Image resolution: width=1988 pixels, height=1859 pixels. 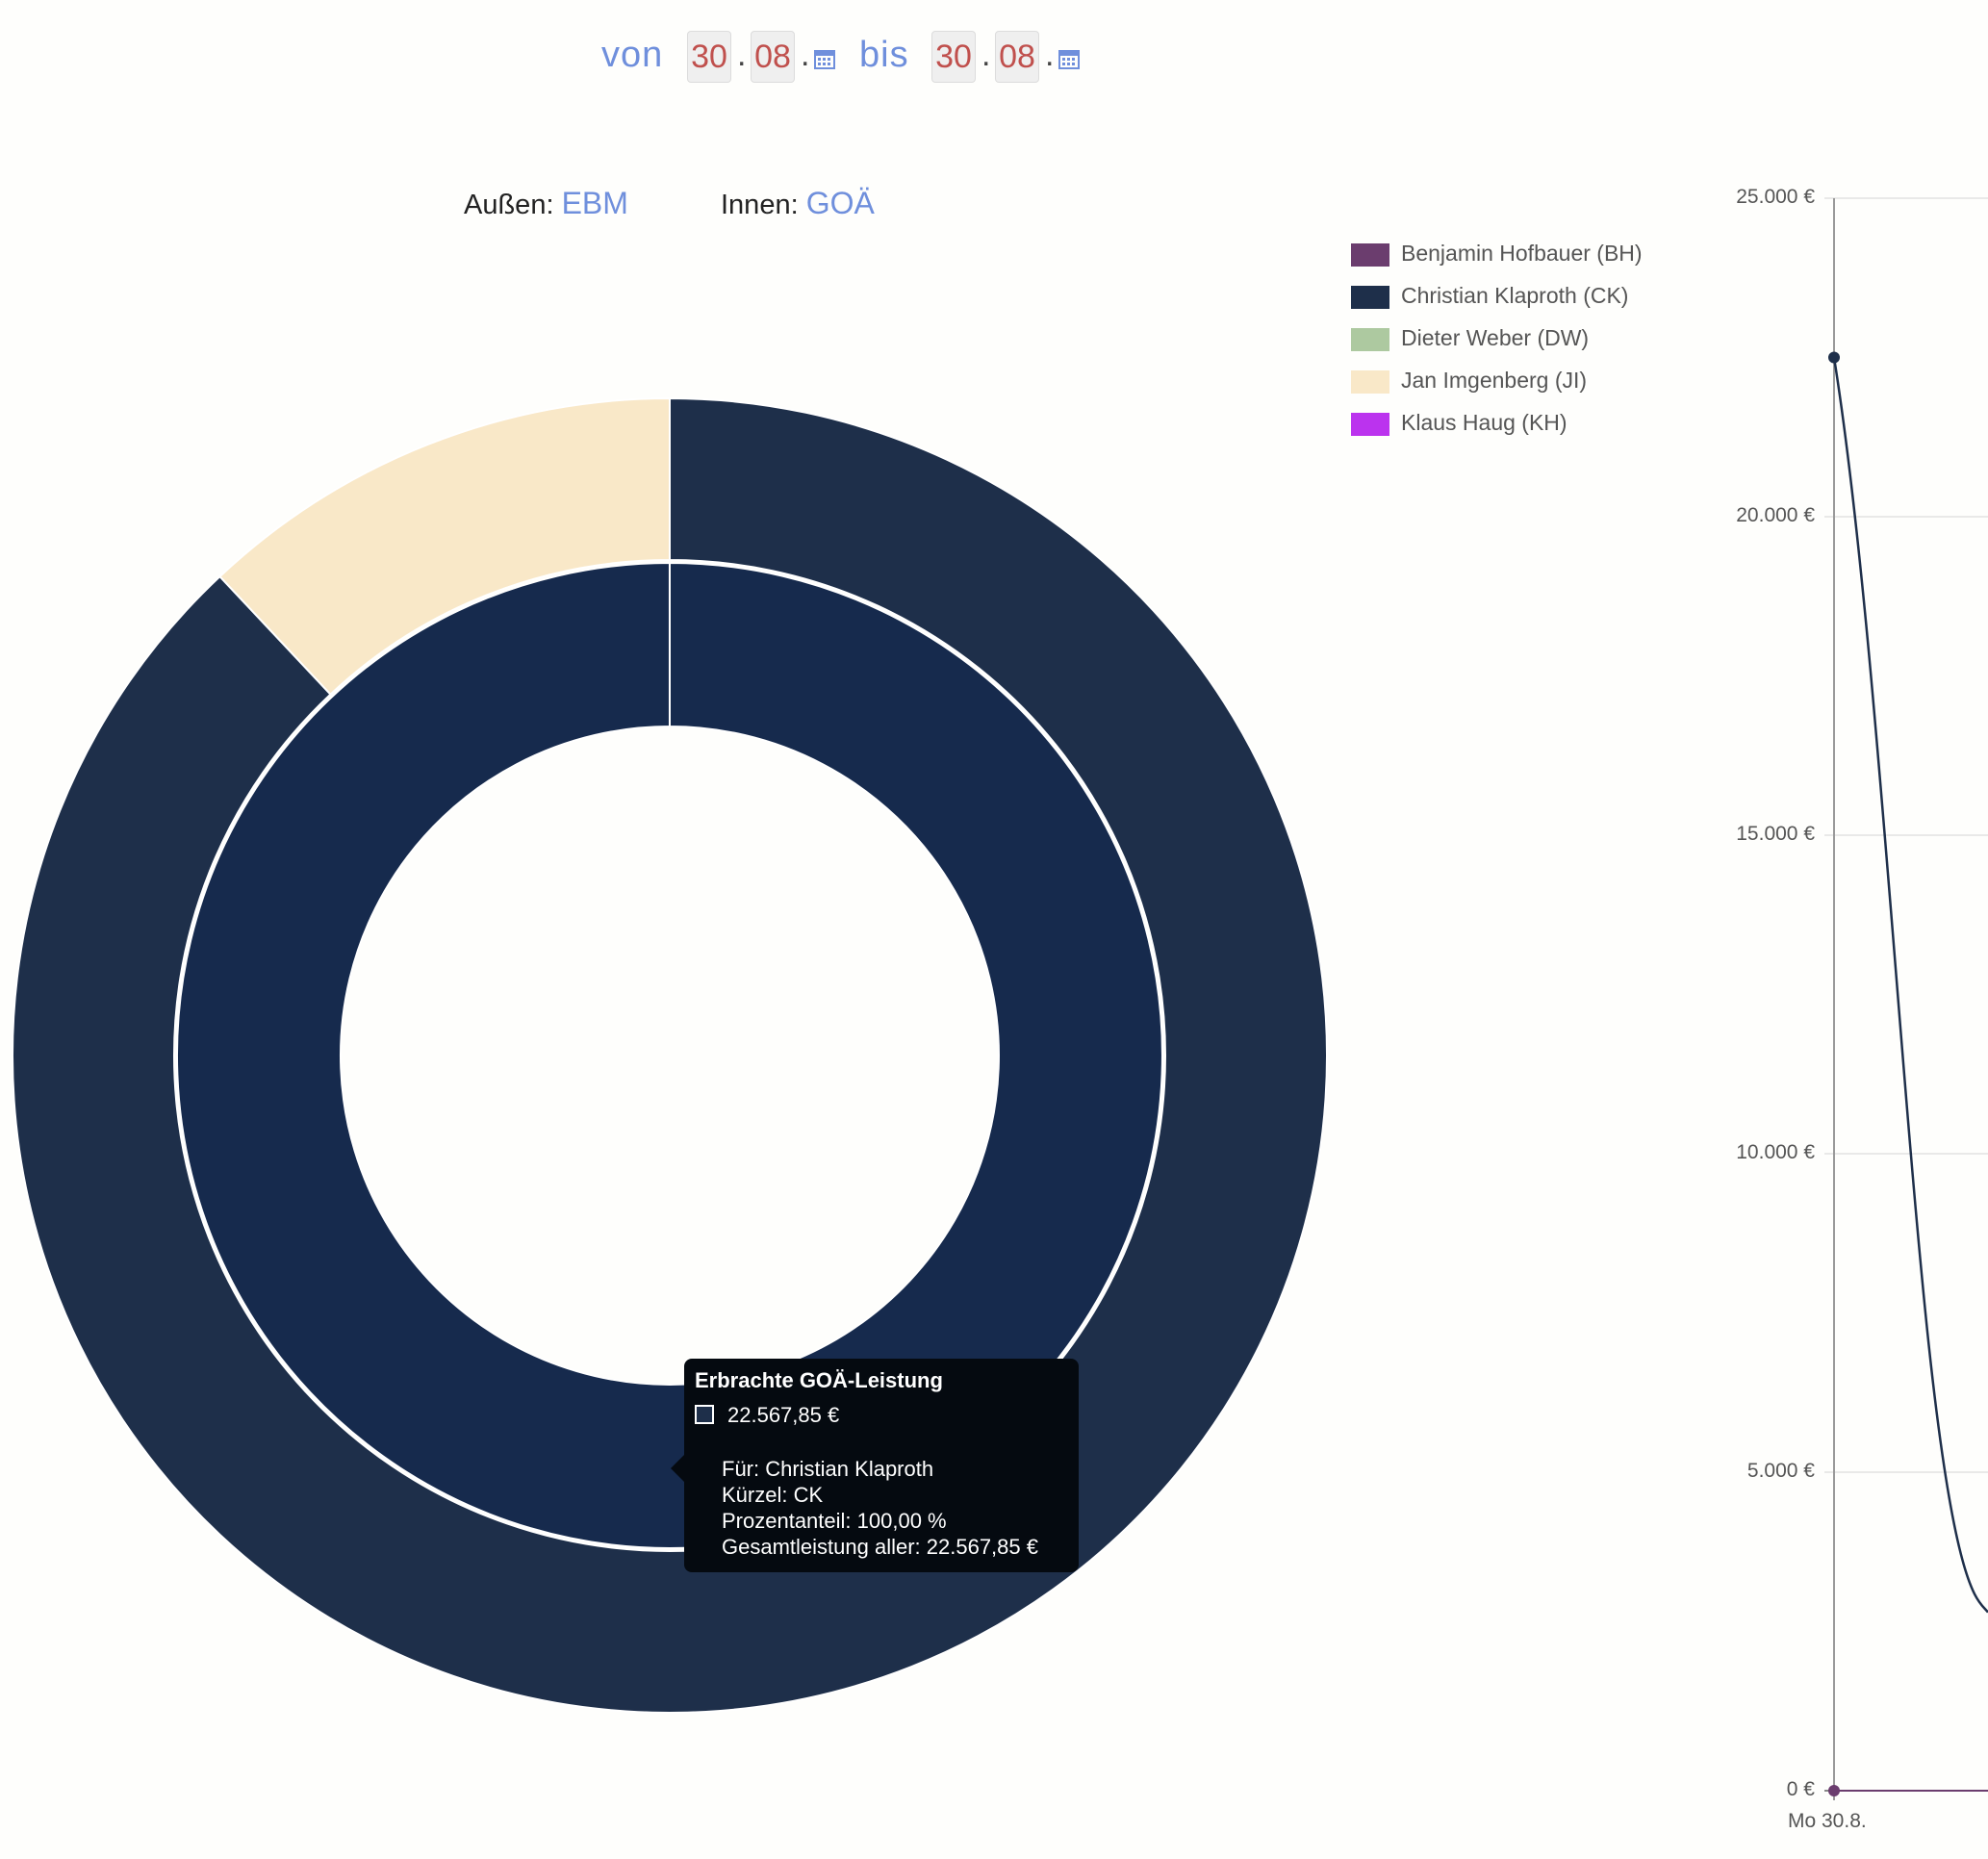 What do you see at coordinates (594, 203) in the screenshot?
I see `outer-ring-value: EBM` at bounding box center [594, 203].